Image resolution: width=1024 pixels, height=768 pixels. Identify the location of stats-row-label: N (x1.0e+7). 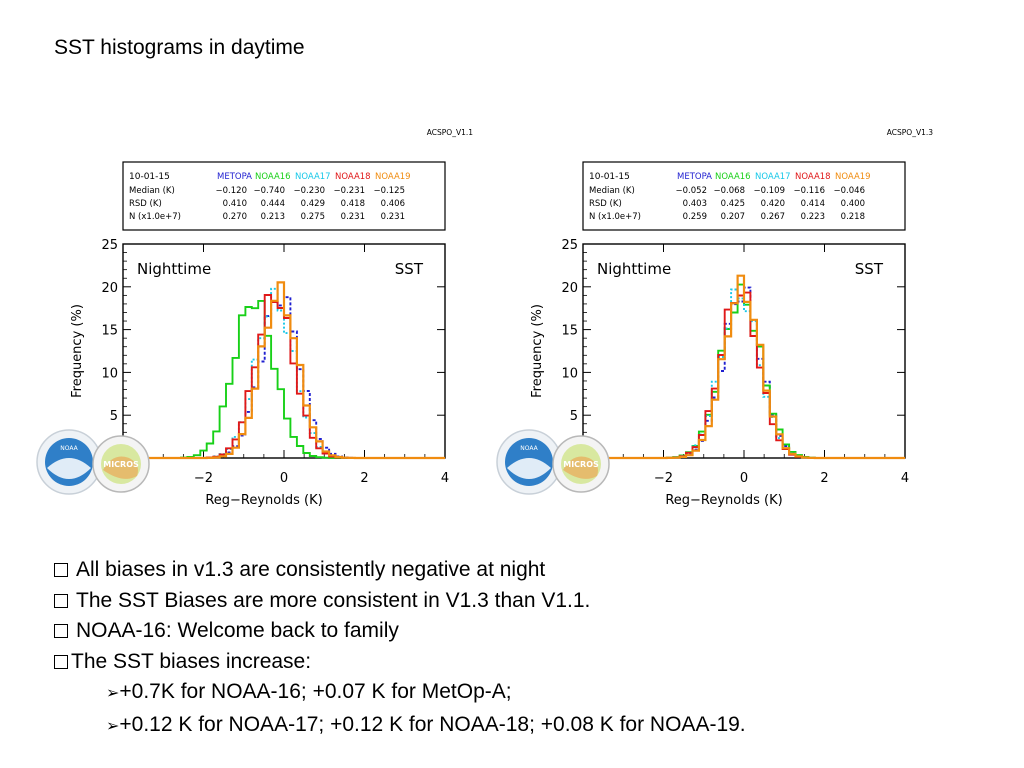
(615, 217).